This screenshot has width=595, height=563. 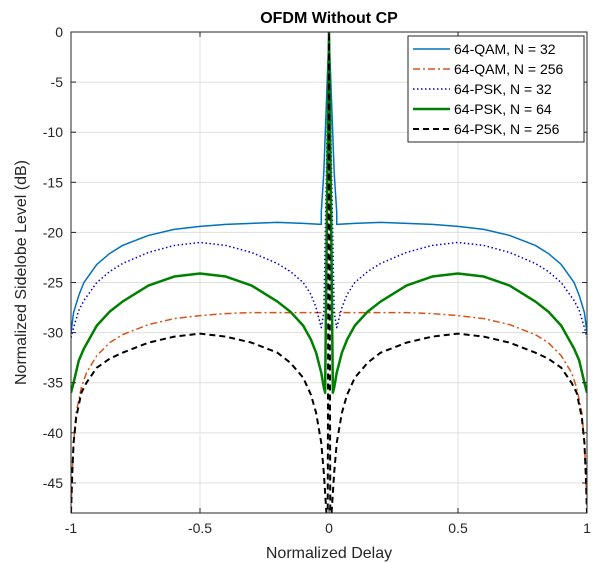 I want to click on legend-entry: 64-PSK, N = 64, so click(x=503, y=109).